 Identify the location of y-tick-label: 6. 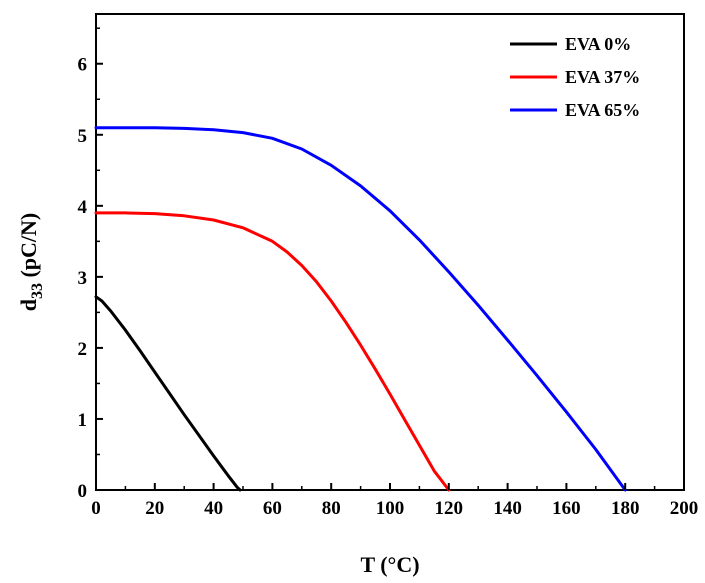
(83, 65).